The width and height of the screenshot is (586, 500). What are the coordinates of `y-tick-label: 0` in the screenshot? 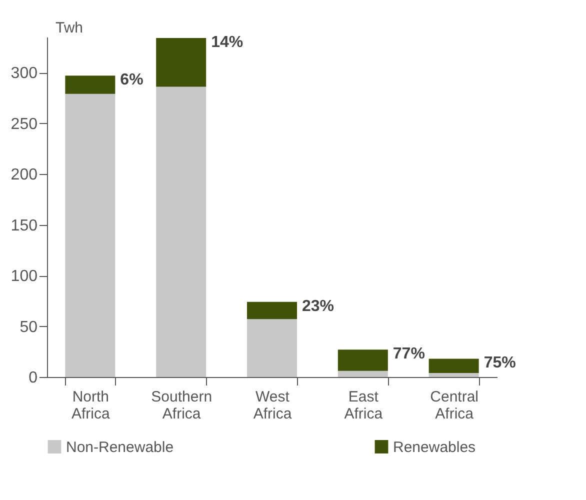 It's located at (33, 378).